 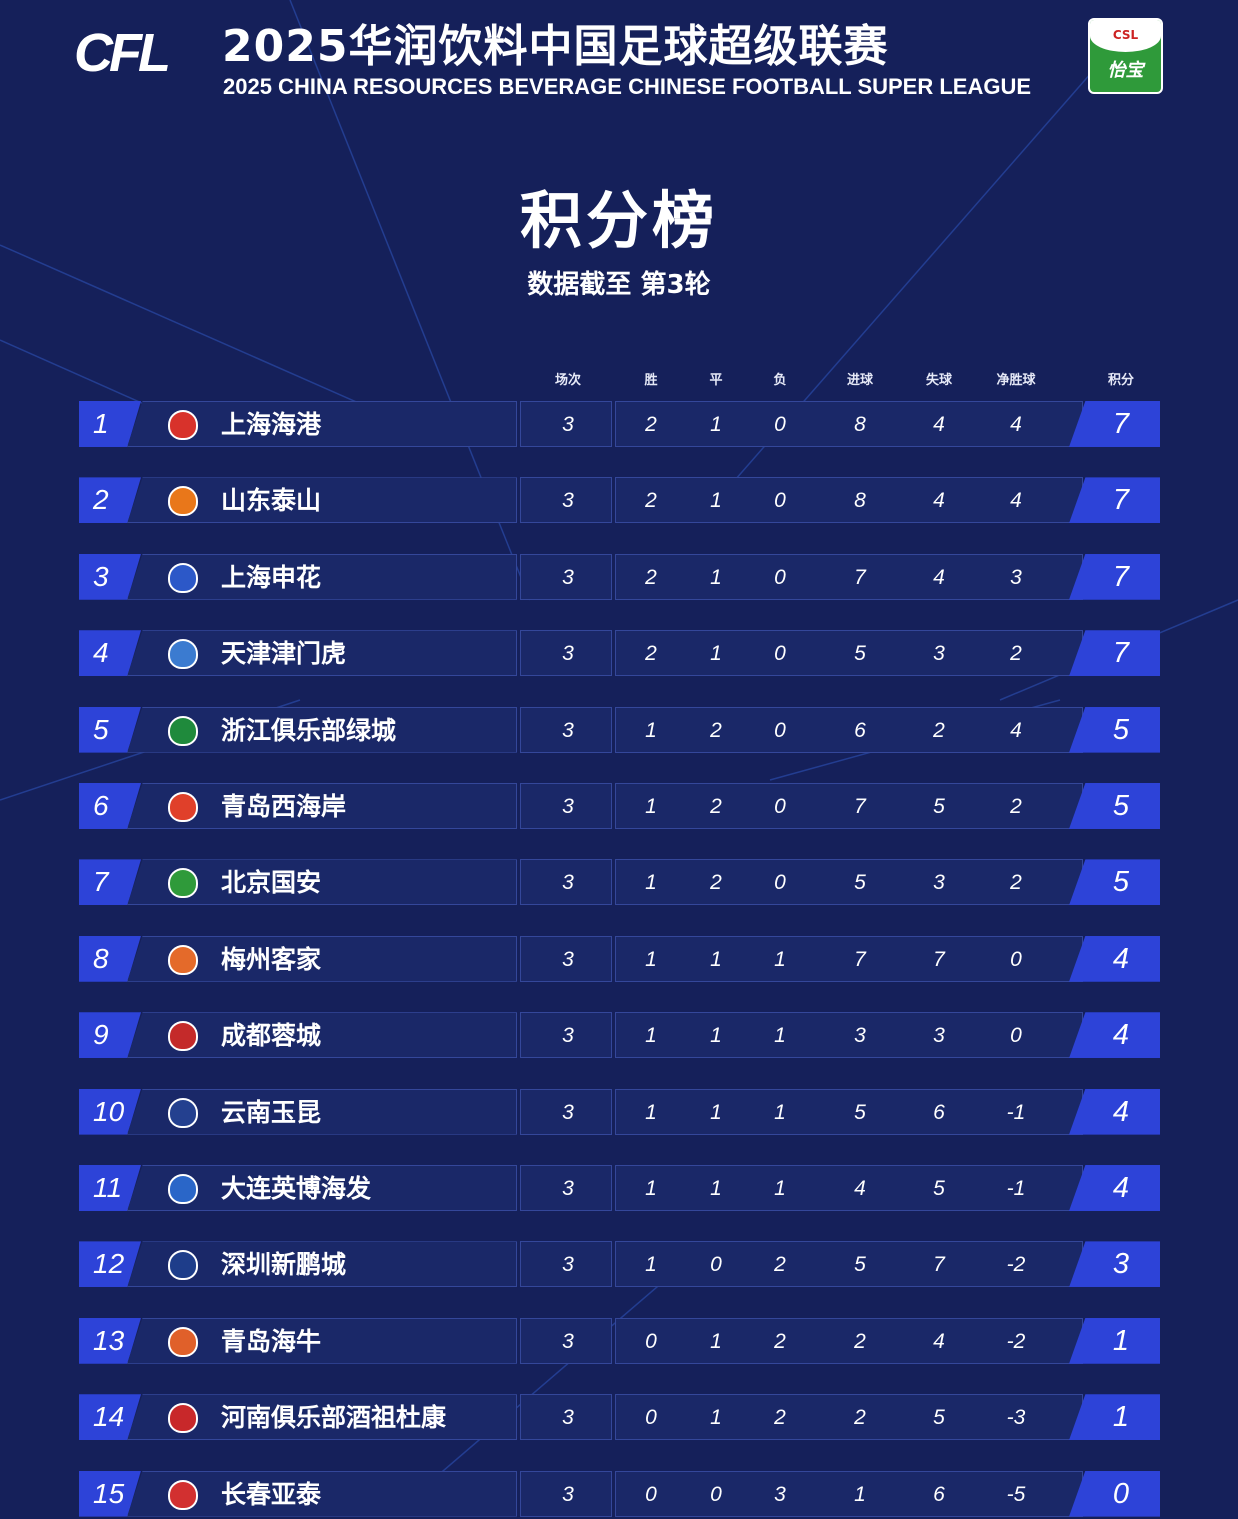 What do you see at coordinates (1016, 1188) in the screenshot?
I see `stat-gd: -1` at bounding box center [1016, 1188].